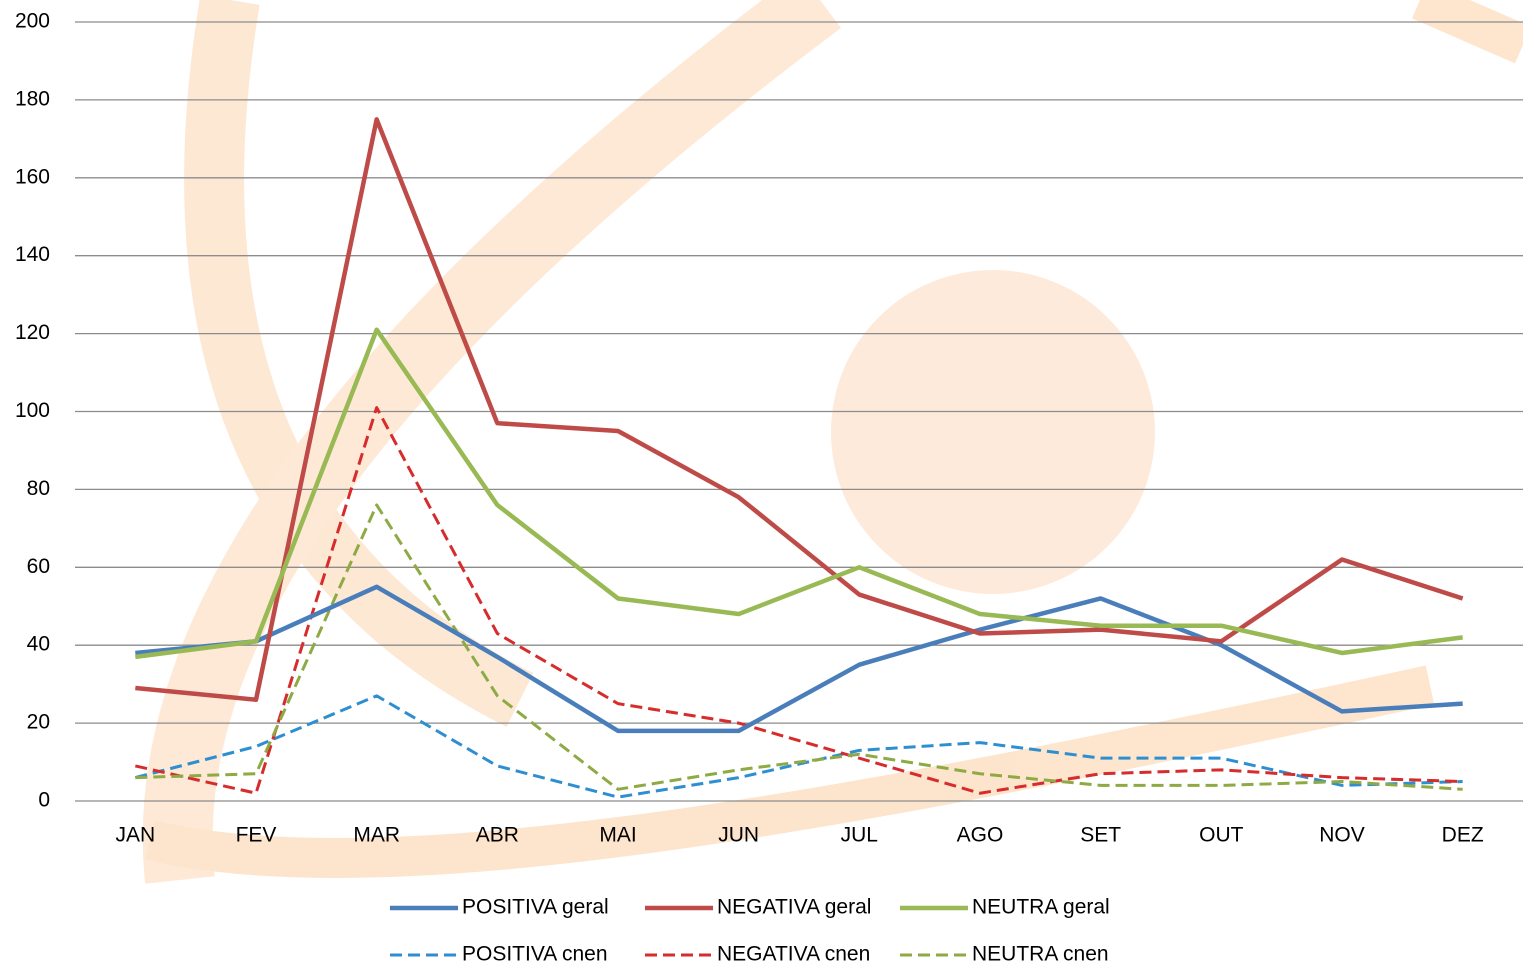 The image size is (1523, 967). Describe the element at coordinates (32, 176) in the screenshot. I see `y-tick-label: 160` at that location.